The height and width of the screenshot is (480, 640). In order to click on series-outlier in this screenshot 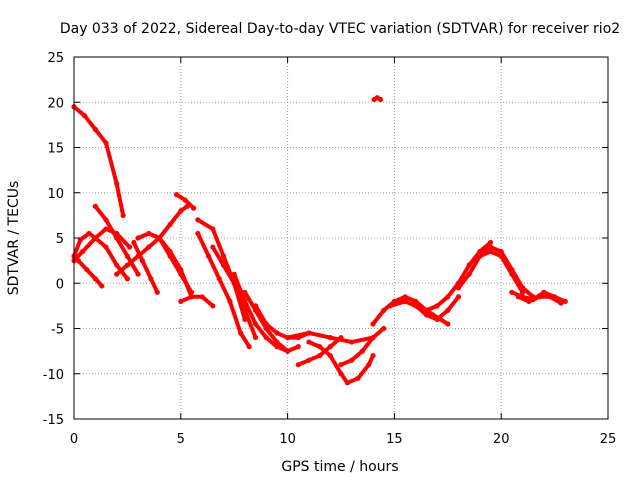, I will do `click(377, 99)`.